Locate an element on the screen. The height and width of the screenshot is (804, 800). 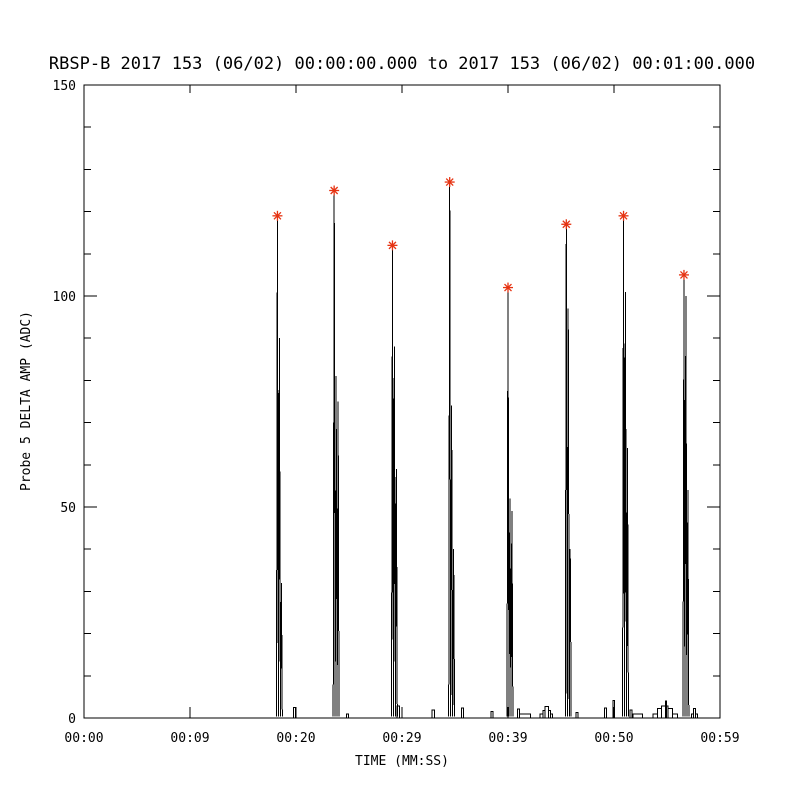
y-axis-title: Probe 5 DELTA AMP (ADC) is located at coordinates (26, 401).